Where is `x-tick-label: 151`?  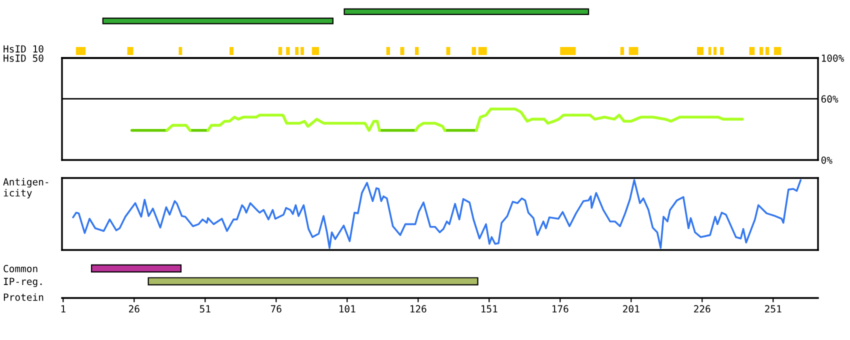 x-tick-label: 151 is located at coordinates (490, 309).